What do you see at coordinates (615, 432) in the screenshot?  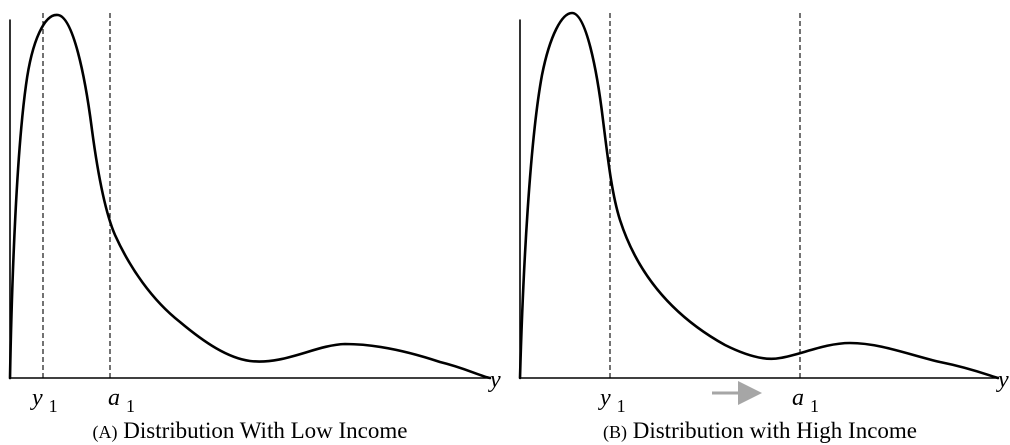 I see `panel-caption-tag: (B)` at bounding box center [615, 432].